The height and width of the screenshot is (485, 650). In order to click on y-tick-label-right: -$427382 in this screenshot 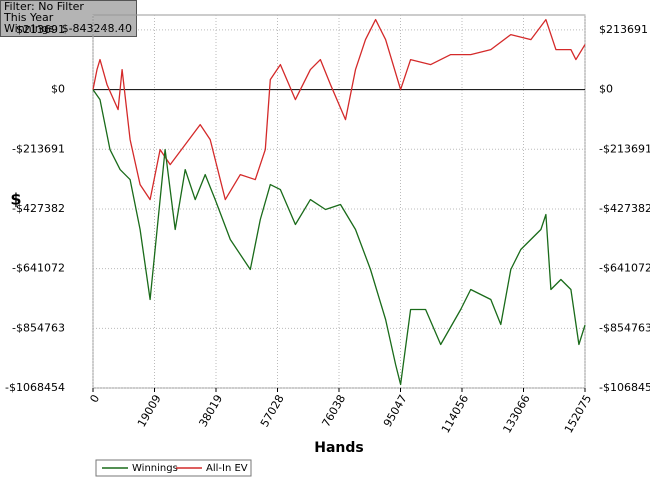, I will do `click(624, 208)`.